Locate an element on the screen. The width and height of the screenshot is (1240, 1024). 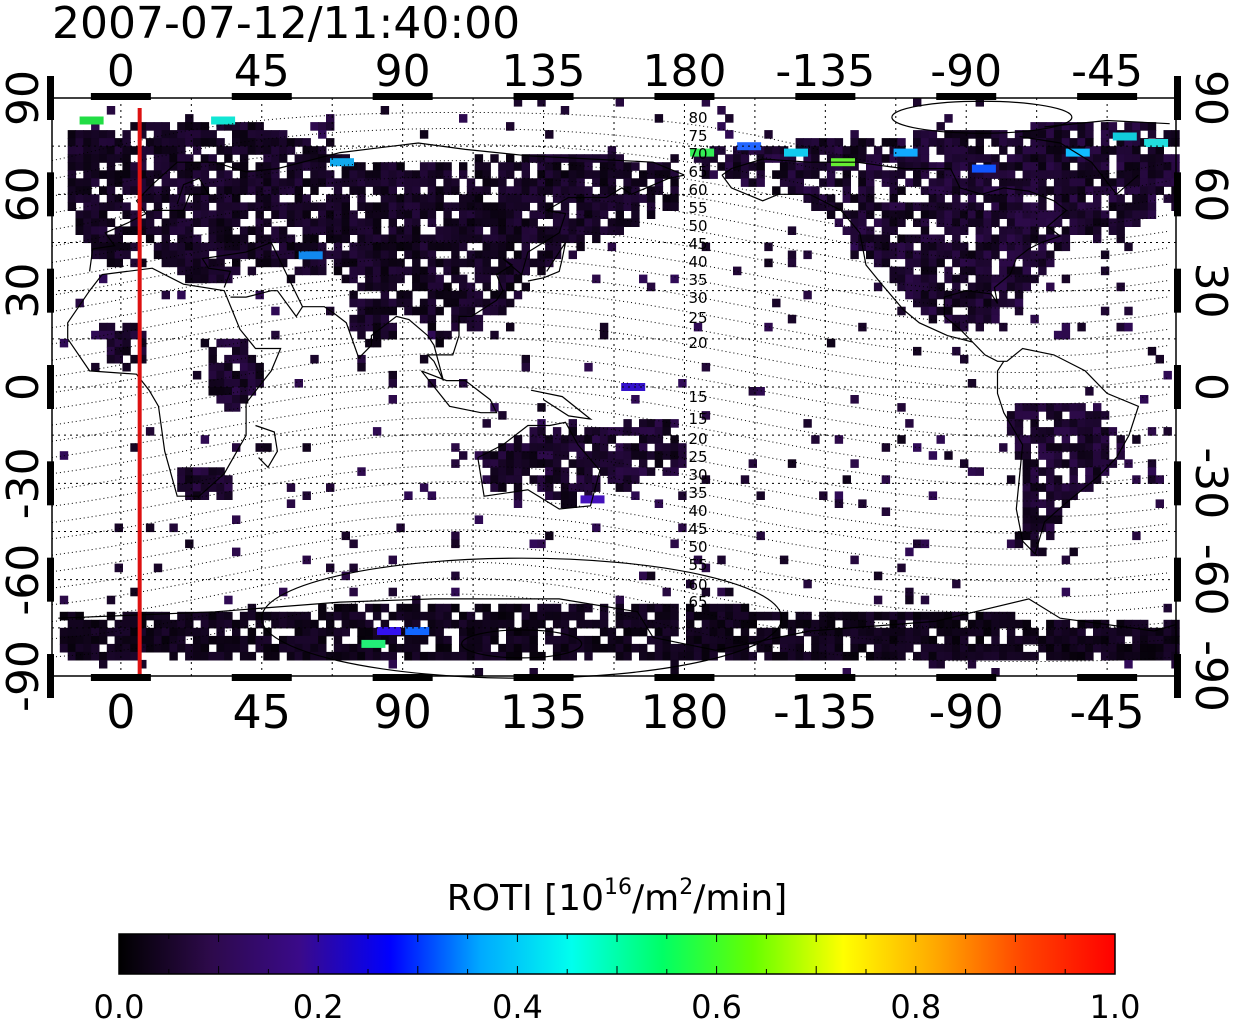
frame-tick-top is located at coordinates (261, 96).